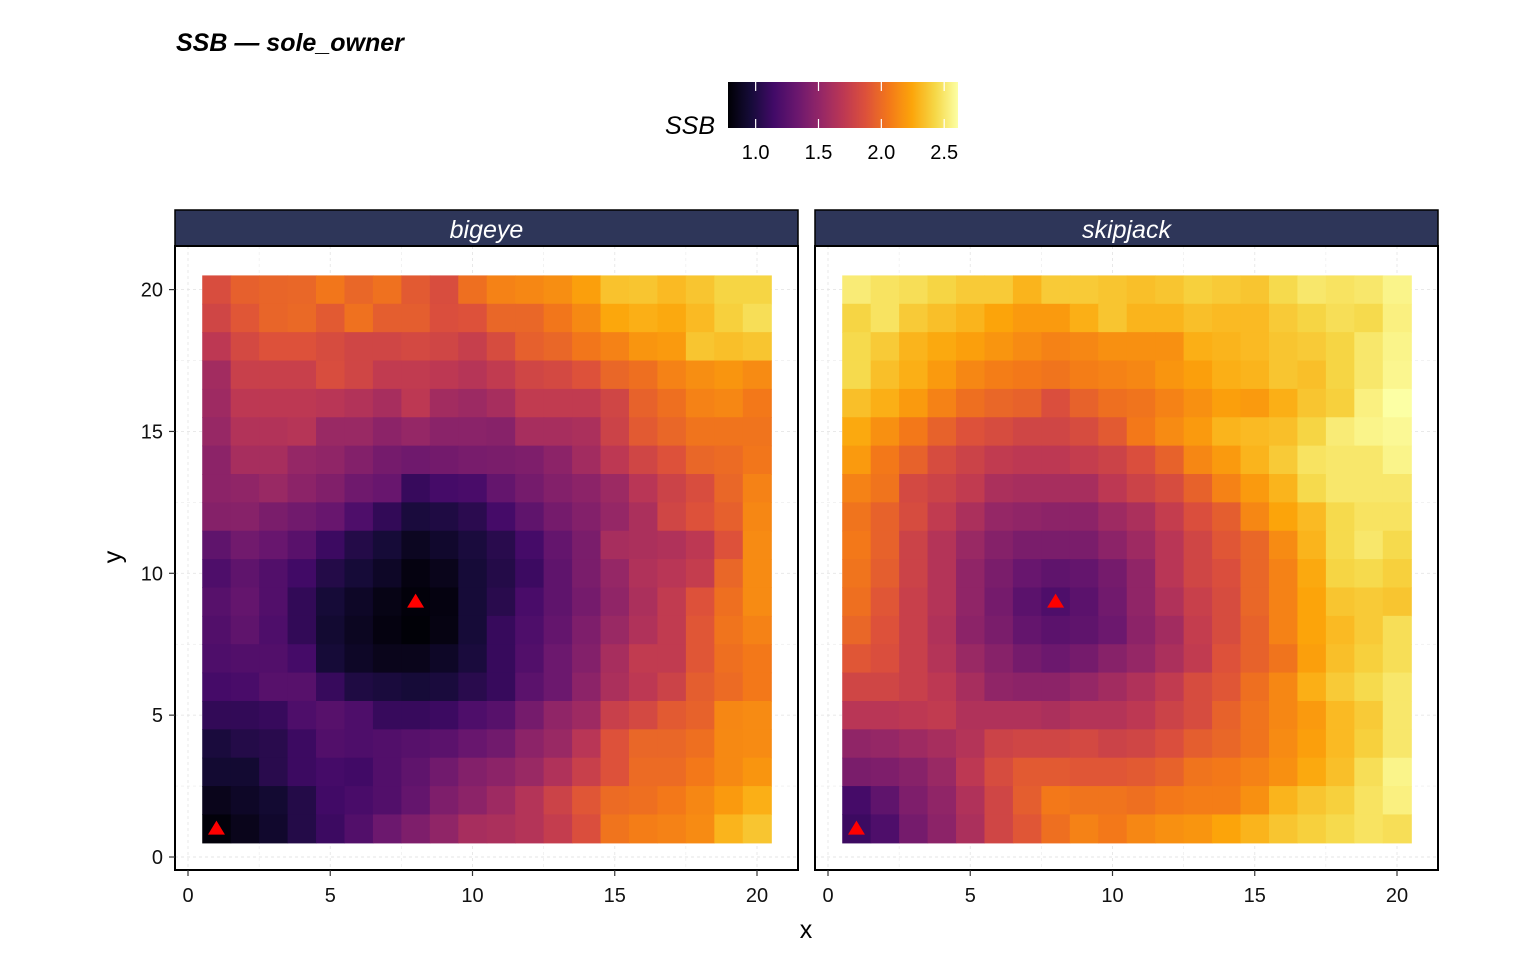  Describe the element at coordinates (157, 858) in the screenshot. I see `y-tick-label: 0` at that location.